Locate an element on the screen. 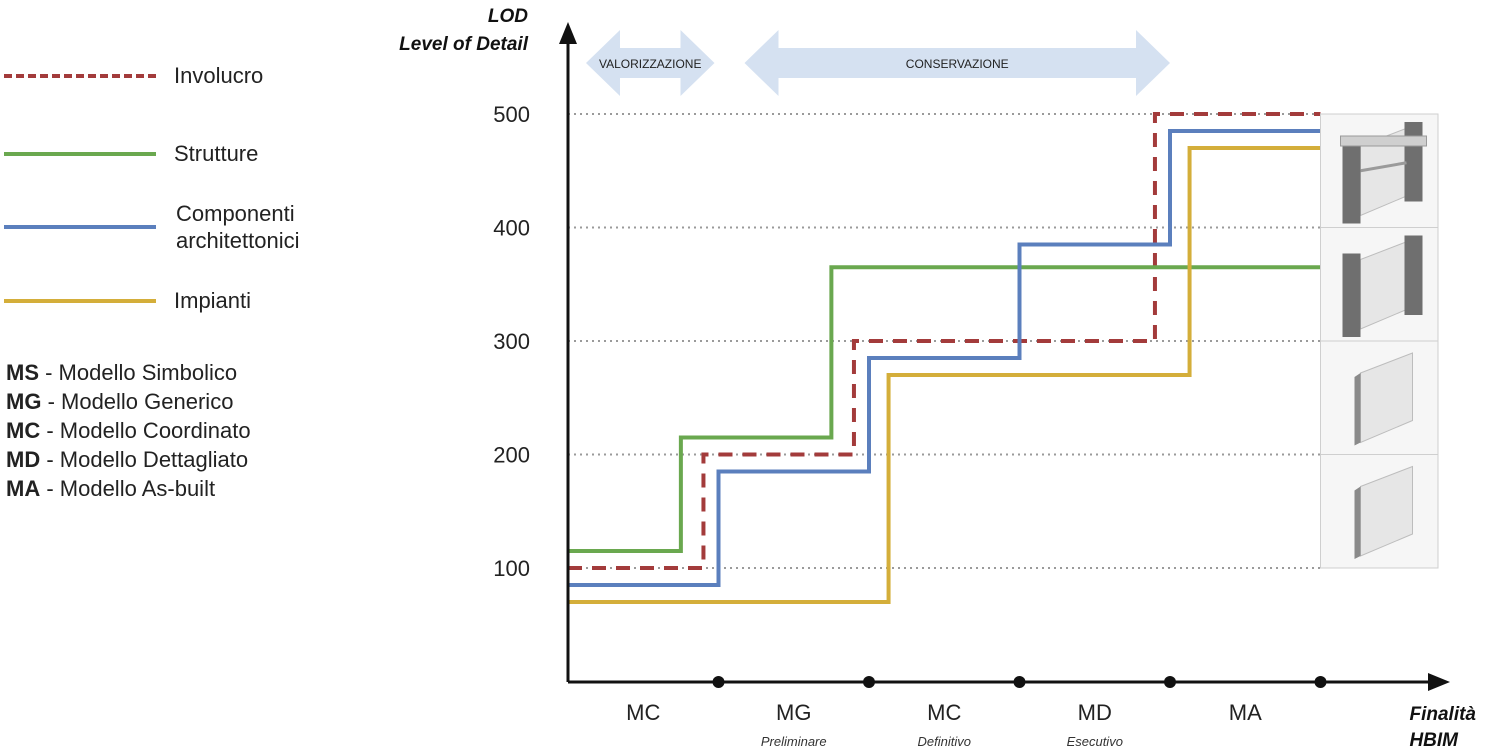 The image size is (1492, 754). abbreviation-item: MA - Modello As-built is located at coordinates (111, 488).